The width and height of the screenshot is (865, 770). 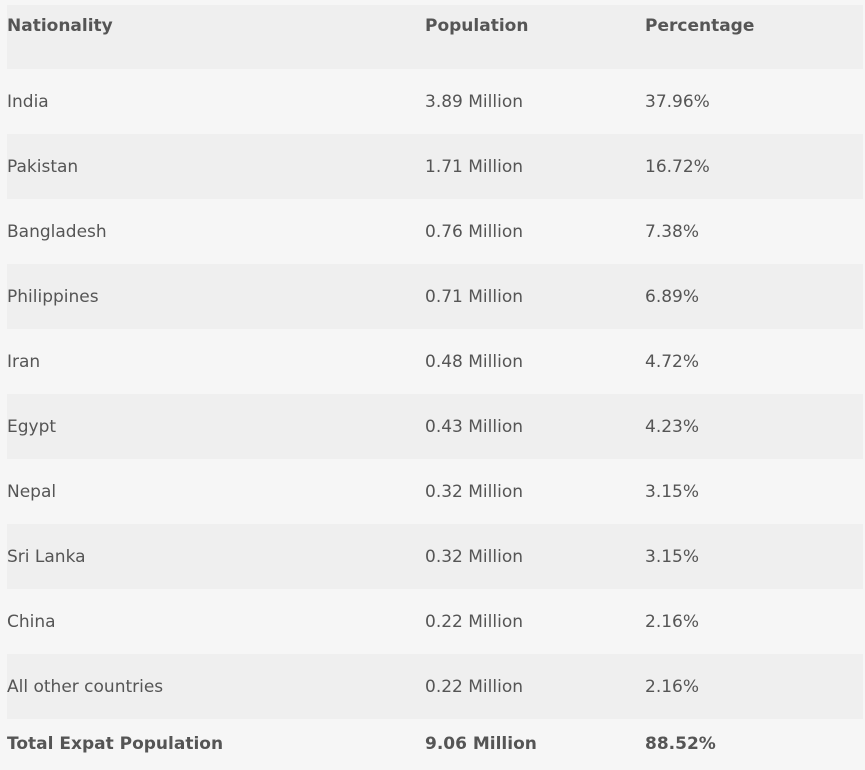 I want to click on population-cell: 0.48 Million, so click(x=474, y=361).